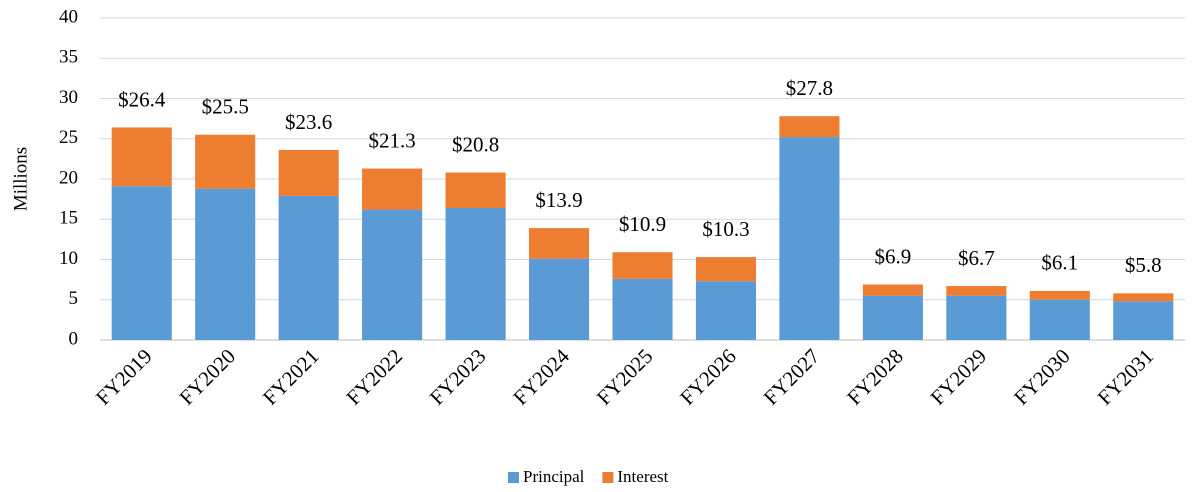 This screenshot has height=492, width=1195. What do you see at coordinates (625, 377) in the screenshot?
I see `x-tick-label: FY2025` at bounding box center [625, 377].